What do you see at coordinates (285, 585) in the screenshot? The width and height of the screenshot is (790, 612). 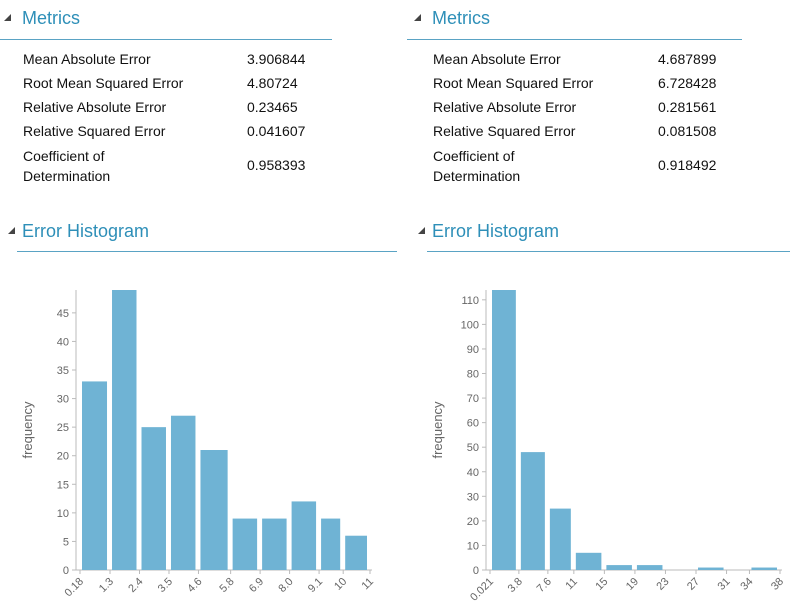 I see `x-tick-label: 8.0` at bounding box center [285, 585].